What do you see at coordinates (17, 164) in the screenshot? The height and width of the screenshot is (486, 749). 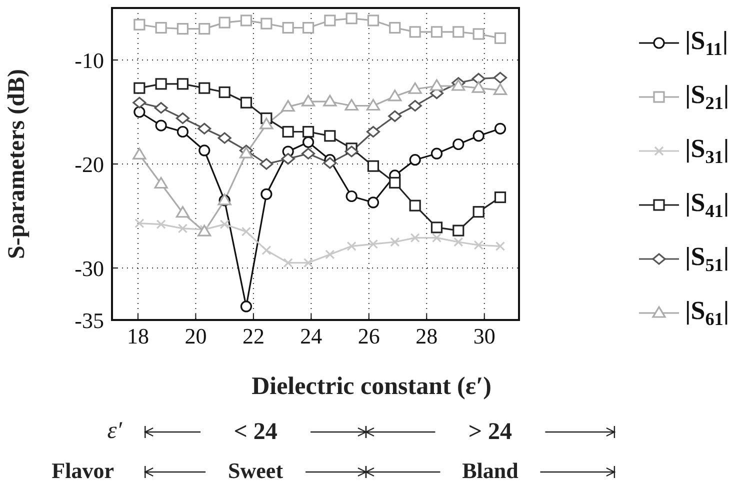 I see `y-axis-title: S-parameters (dB)` at bounding box center [17, 164].